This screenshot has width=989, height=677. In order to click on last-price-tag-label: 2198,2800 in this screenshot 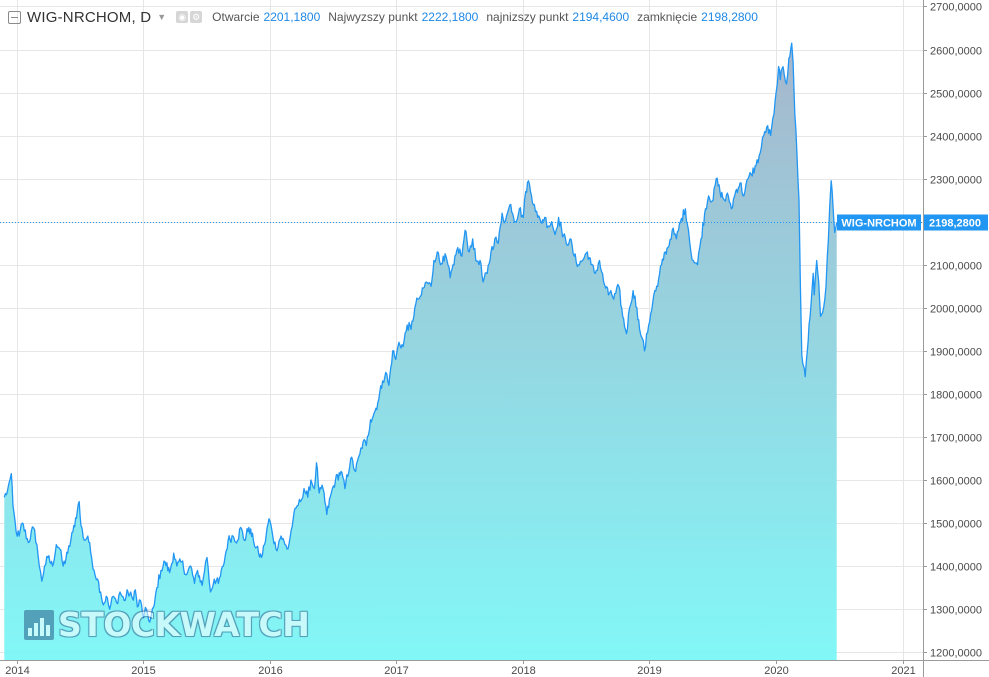, I will do `click(955, 224)`.